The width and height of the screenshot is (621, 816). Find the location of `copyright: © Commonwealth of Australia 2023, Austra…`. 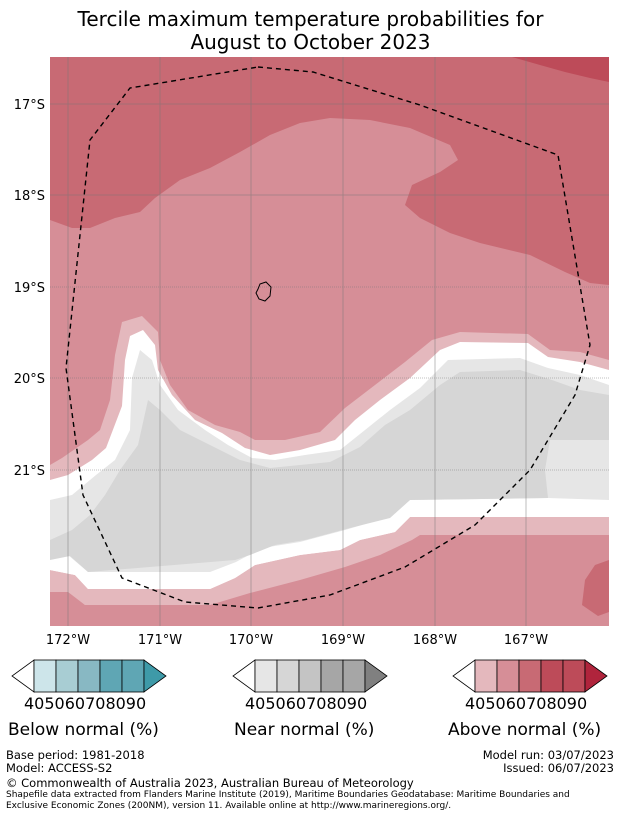

copyright: © Commonwealth of Australia 2023, Austra… is located at coordinates (210, 783).